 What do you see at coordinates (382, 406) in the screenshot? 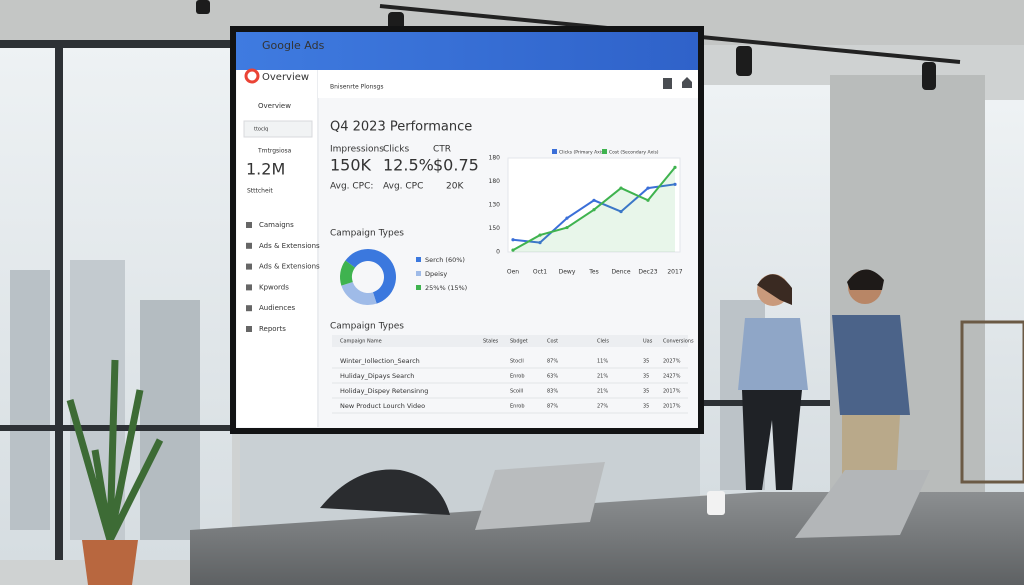
I see `table-cell: New Product Lourch Video` at bounding box center [382, 406].